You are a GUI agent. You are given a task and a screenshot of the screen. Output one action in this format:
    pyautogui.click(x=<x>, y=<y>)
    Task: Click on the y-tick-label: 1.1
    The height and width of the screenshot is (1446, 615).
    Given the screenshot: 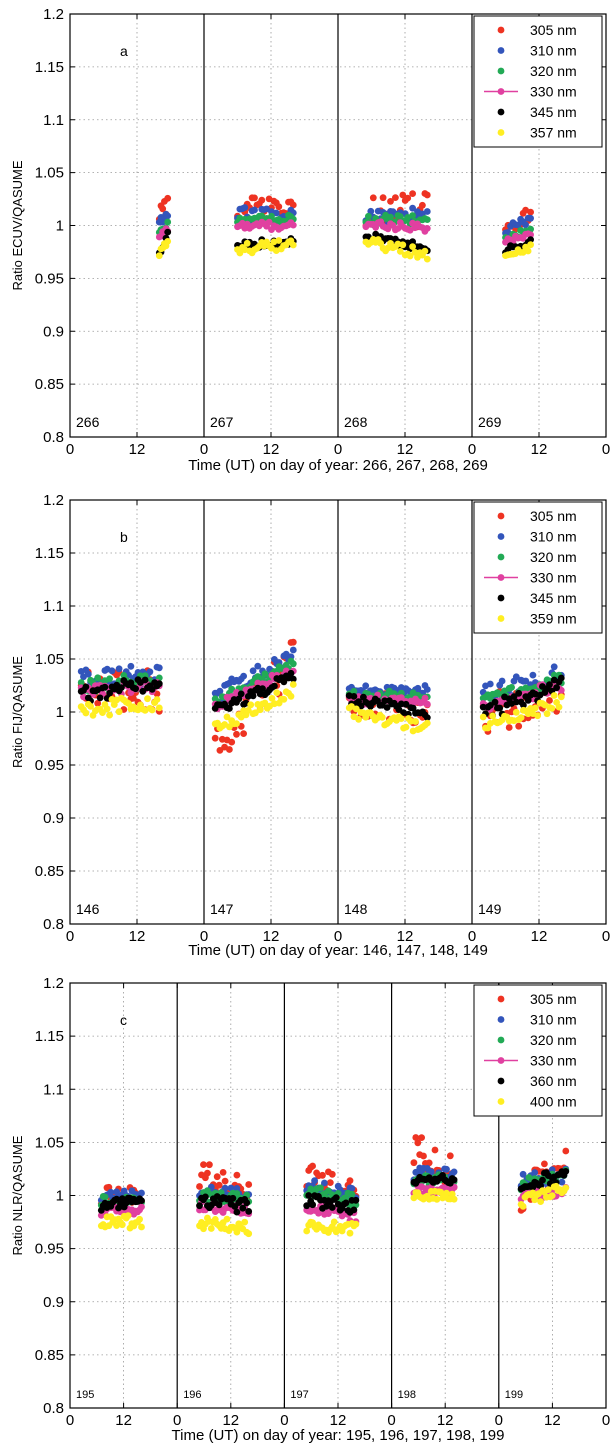 What is the action you would take?
    pyautogui.click(x=53, y=120)
    